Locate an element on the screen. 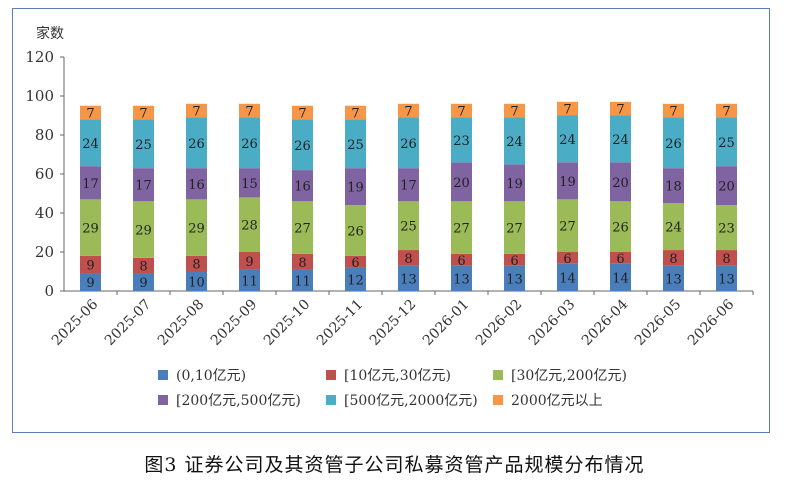 The height and width of the screenshot is (498, 789). legend-label: 2000亿元以上 is located at coordinates (557, 401).